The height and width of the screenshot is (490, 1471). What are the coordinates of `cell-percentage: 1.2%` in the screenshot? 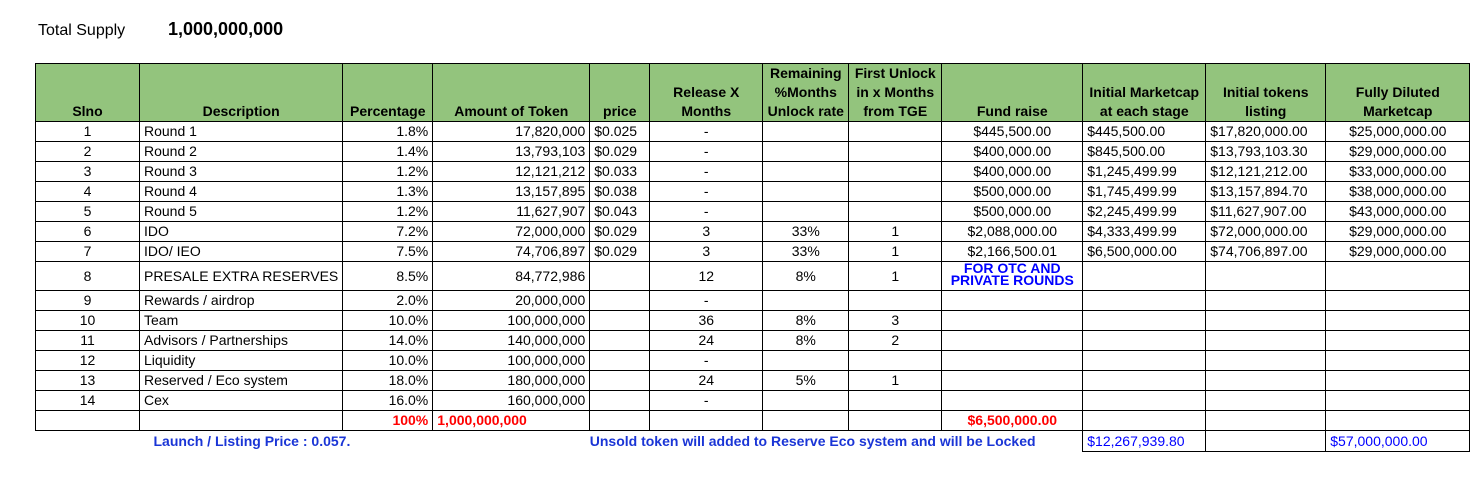 It's located at (388, 211).